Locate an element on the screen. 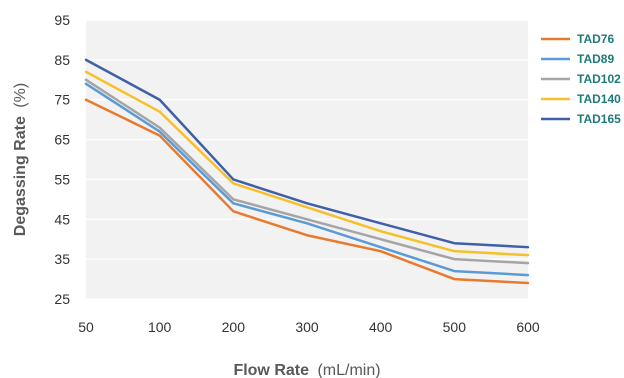 The image size is (624, 378). x-tick-label: 50 is located at coordinates (86, 327).